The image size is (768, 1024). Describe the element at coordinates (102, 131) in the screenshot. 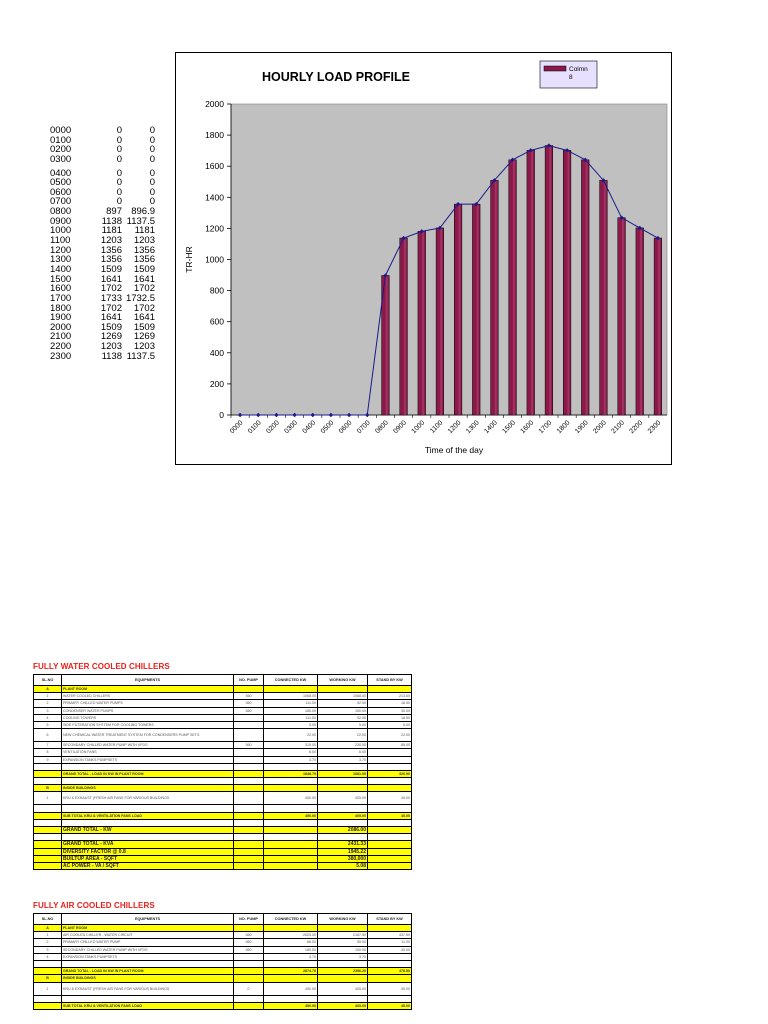

I see `listing-row: 0000 0 0` at that location.